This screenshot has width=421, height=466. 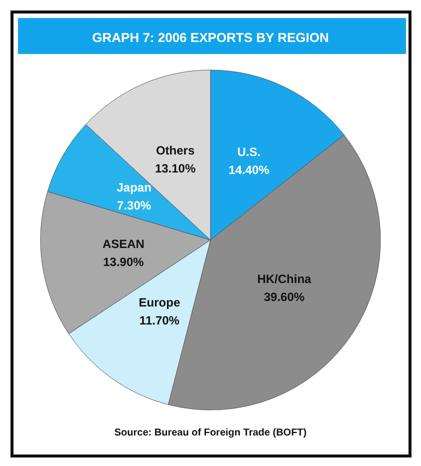 I want to click on data-label: 7.30%, so click(x=134, y=205).